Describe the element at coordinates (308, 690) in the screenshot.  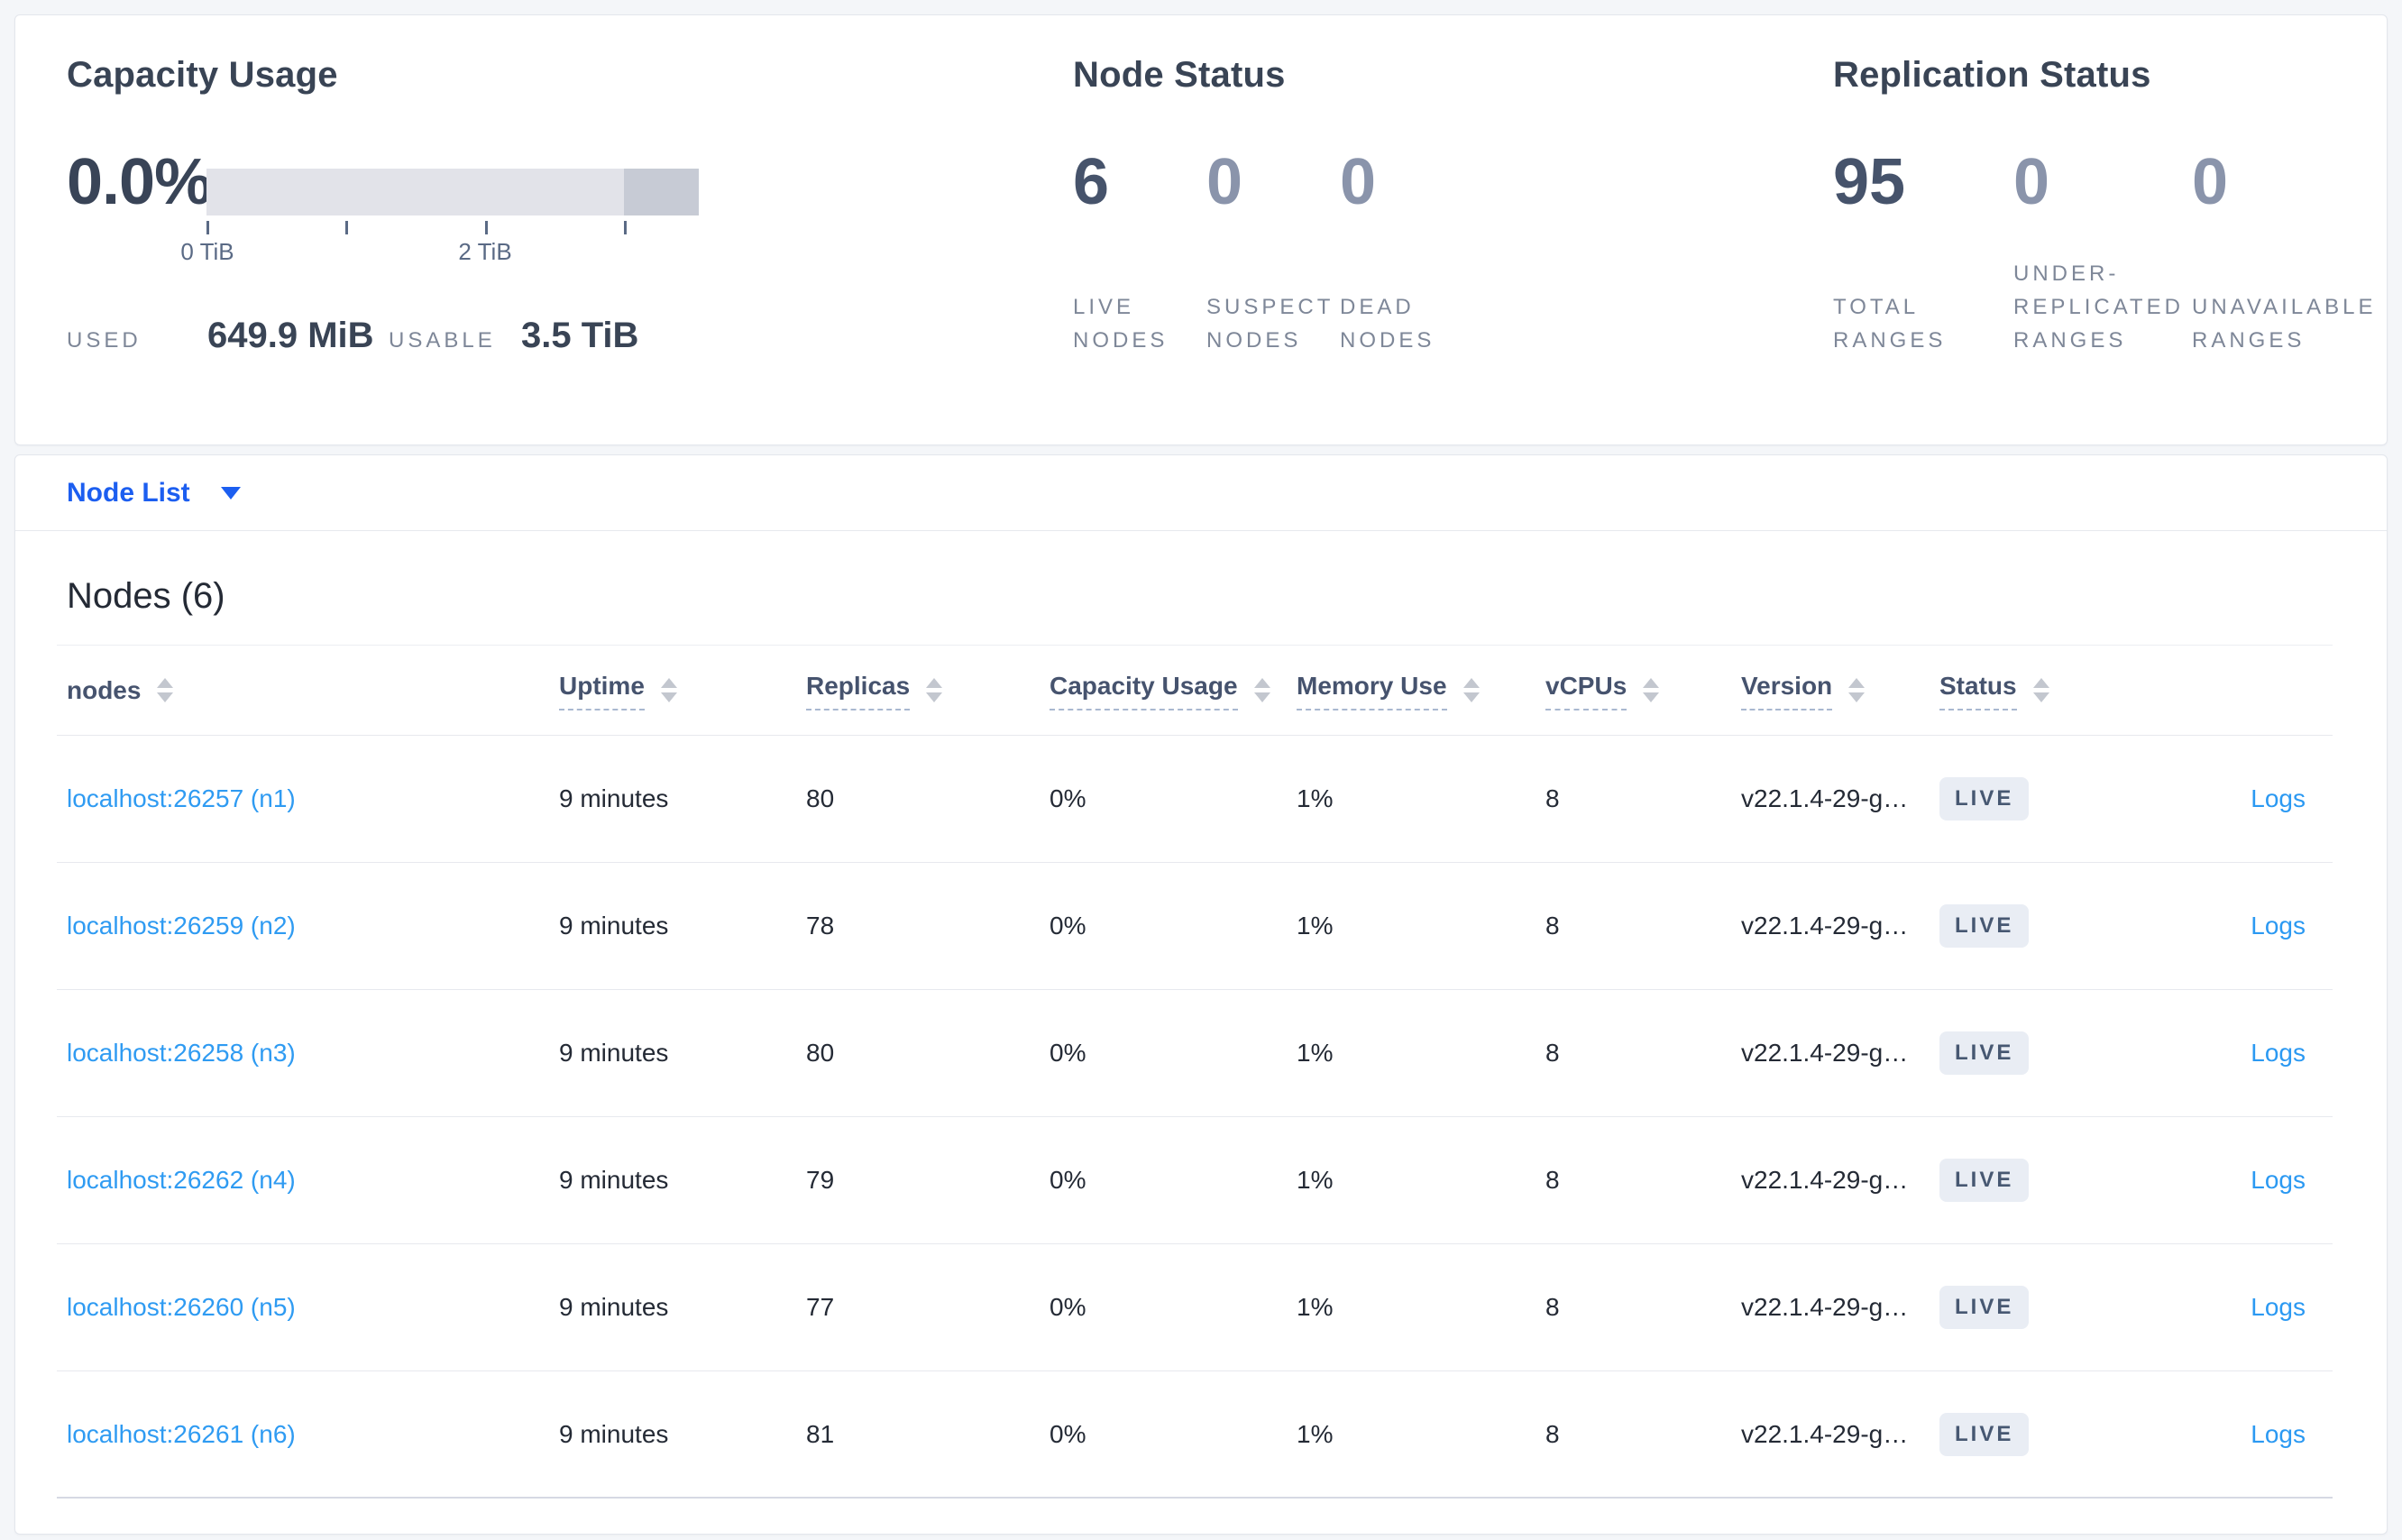
I see `column-header-nodes: nodes` at that location.